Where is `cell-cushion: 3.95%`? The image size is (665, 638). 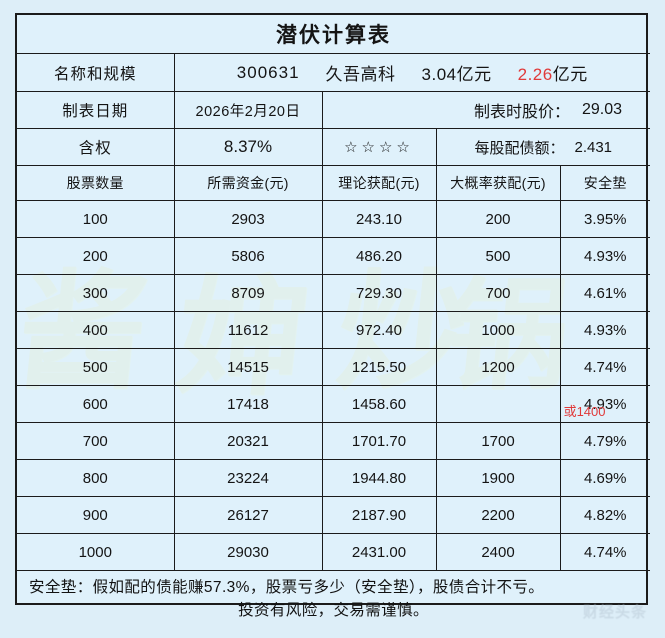 cell-cushion: 3.95% is located at coordinates (605, 219).